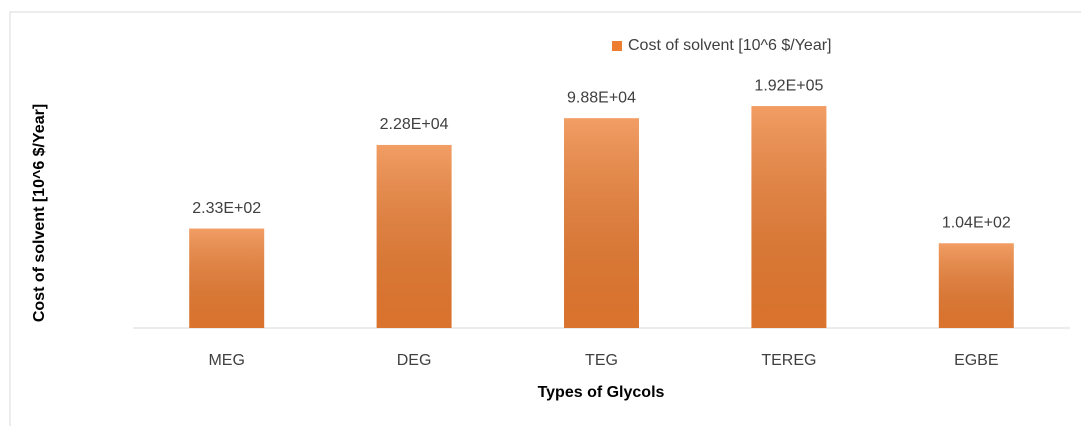 The height and width of the screenshot is (426, 1081). What do you see at coordinates (729, 45) in the screenshot?
I see `legend-label: Cost of solvent [10^6 $/Year]` at bounding box center [729, 45].